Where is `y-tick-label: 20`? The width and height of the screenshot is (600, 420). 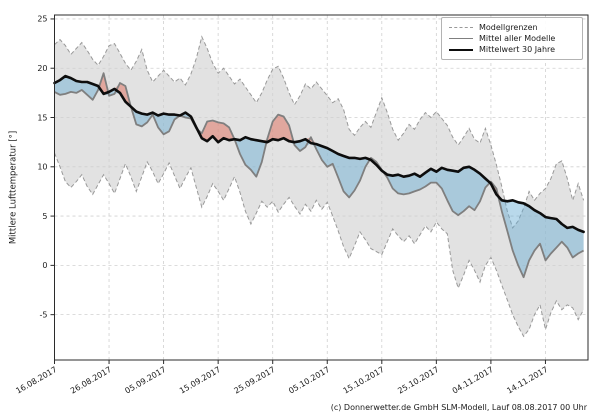 y-tick-label: 20 is located at coordinates (42, 68).